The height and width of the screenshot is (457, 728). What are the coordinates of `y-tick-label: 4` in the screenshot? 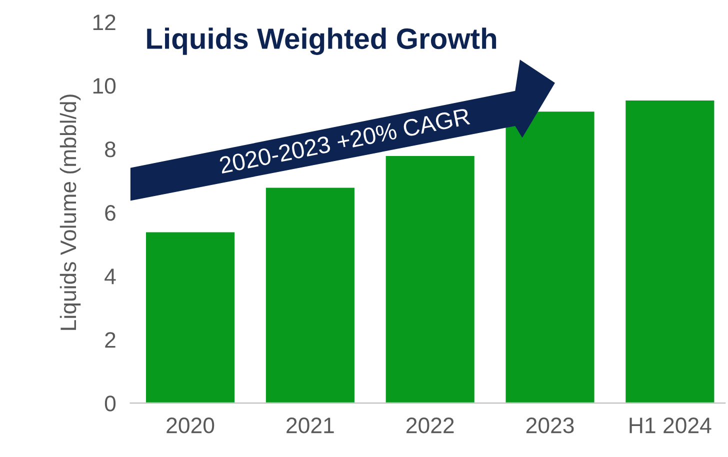 It's located at (110, 276).